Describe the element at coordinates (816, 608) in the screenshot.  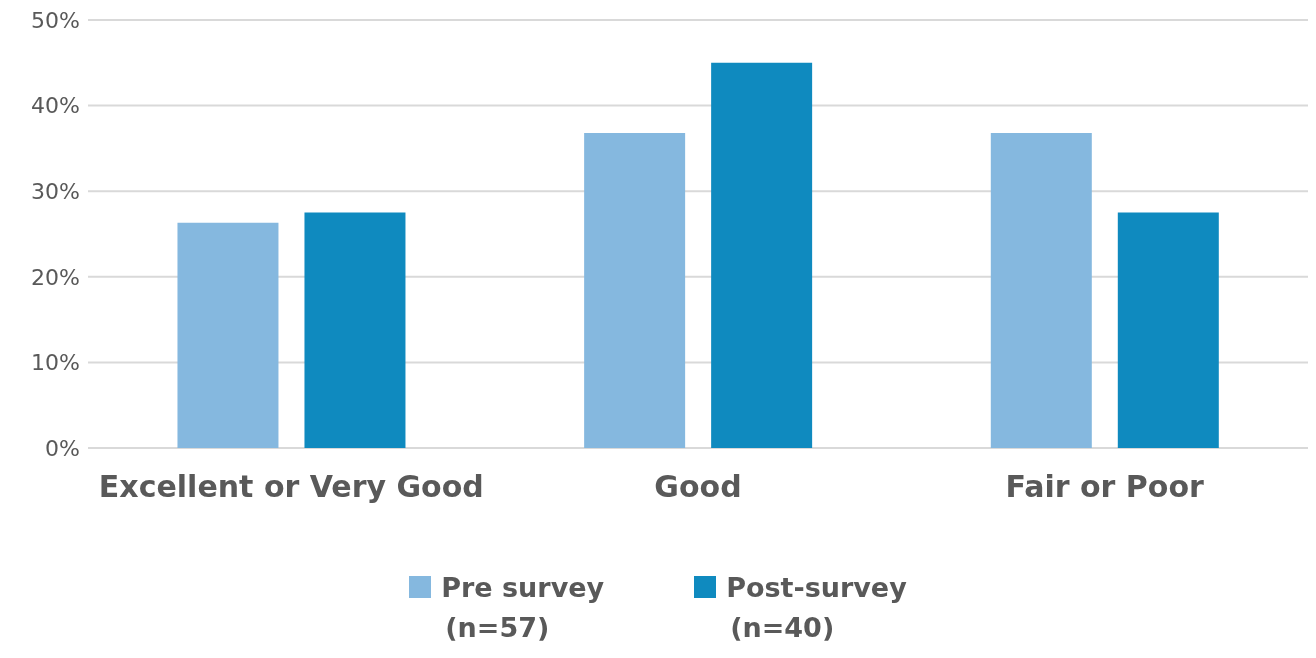
I see `legend-label: Post-survey (n=40)` at that location.